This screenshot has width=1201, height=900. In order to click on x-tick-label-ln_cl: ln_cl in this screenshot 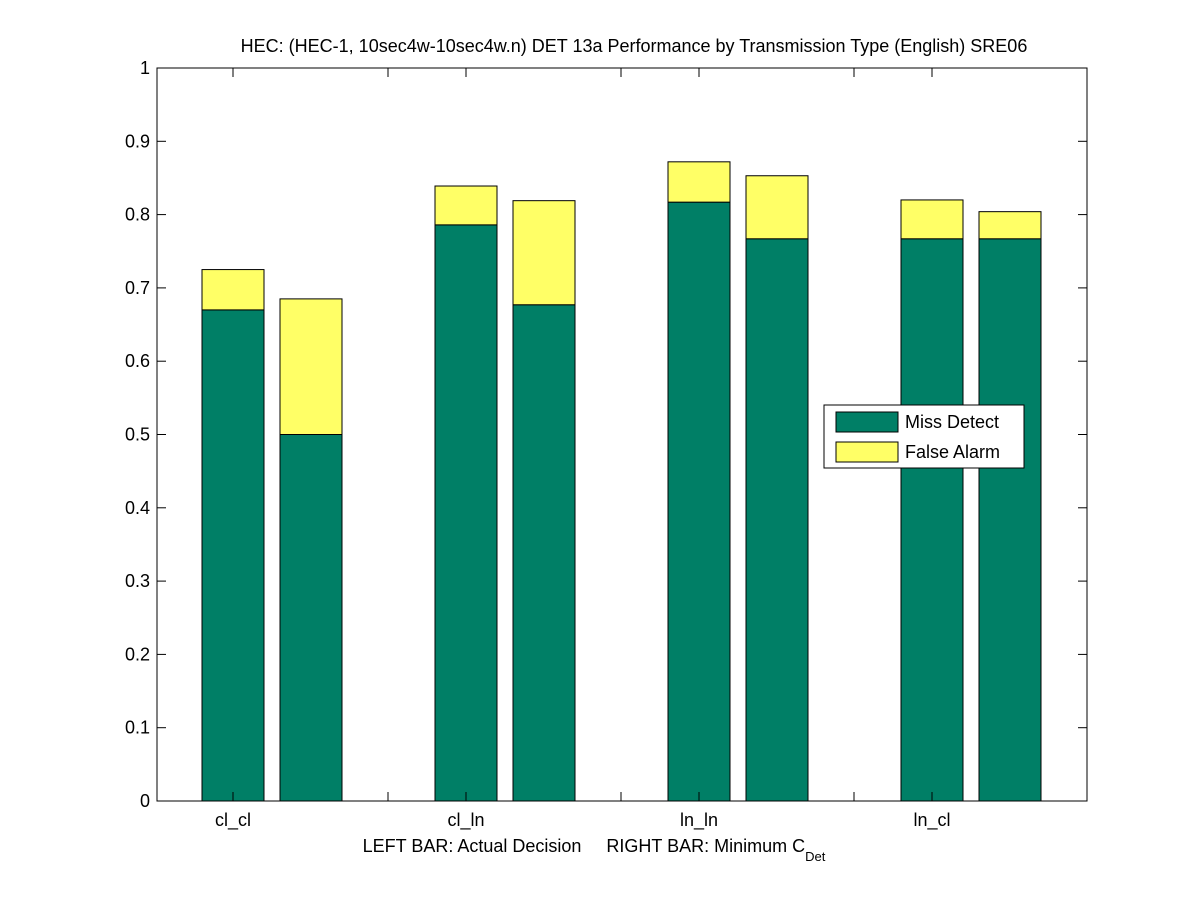, I will do `click(931, 820)`.